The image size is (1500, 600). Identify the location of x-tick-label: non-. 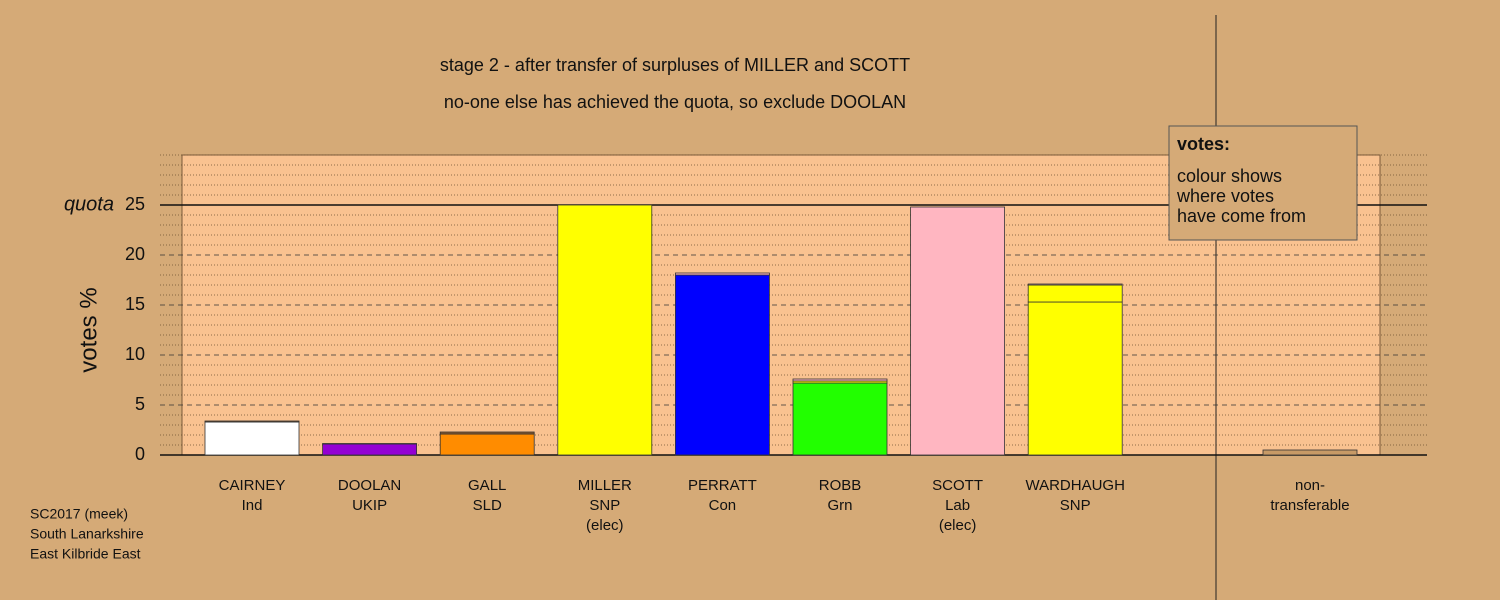
(1310, 485).